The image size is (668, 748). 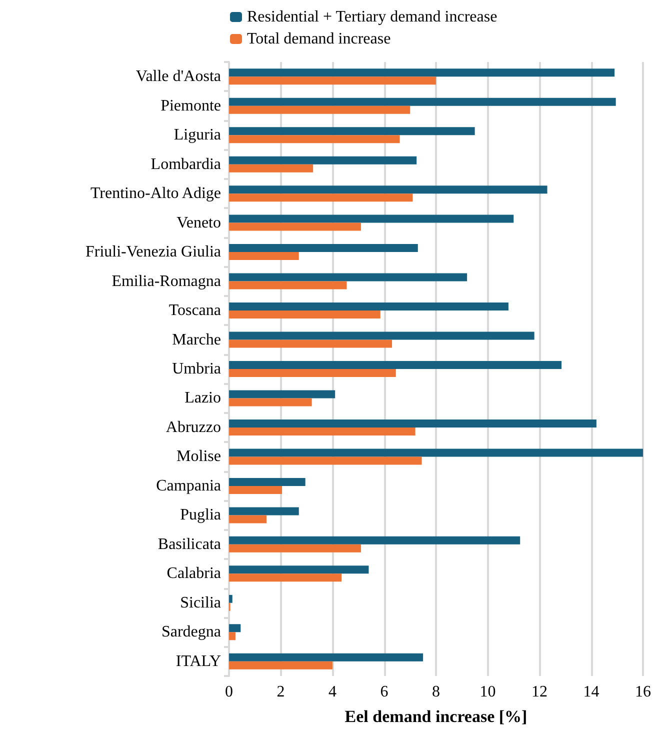 What do you see at coordinates (384, 692) in the screenshot?
I see `x-tick-label: 6` at bounding box center [384, 692].